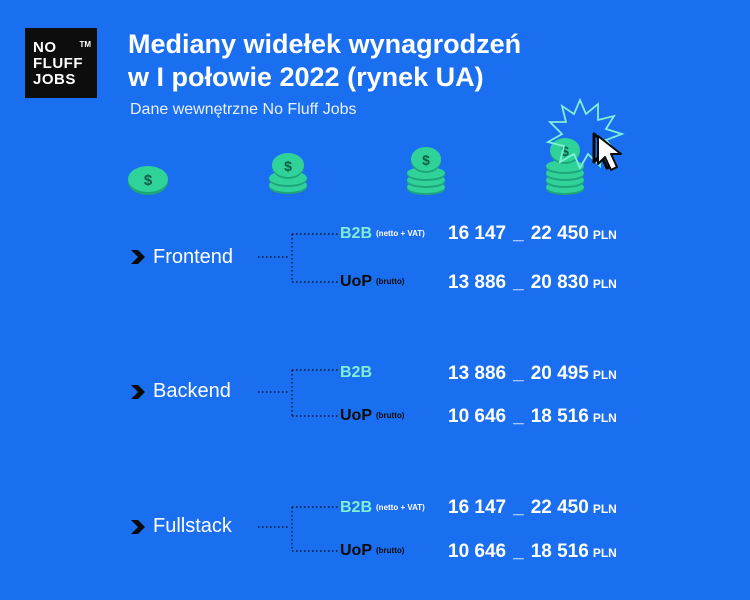  I want to click on contract-b2b: B2B, so click(356, 373).